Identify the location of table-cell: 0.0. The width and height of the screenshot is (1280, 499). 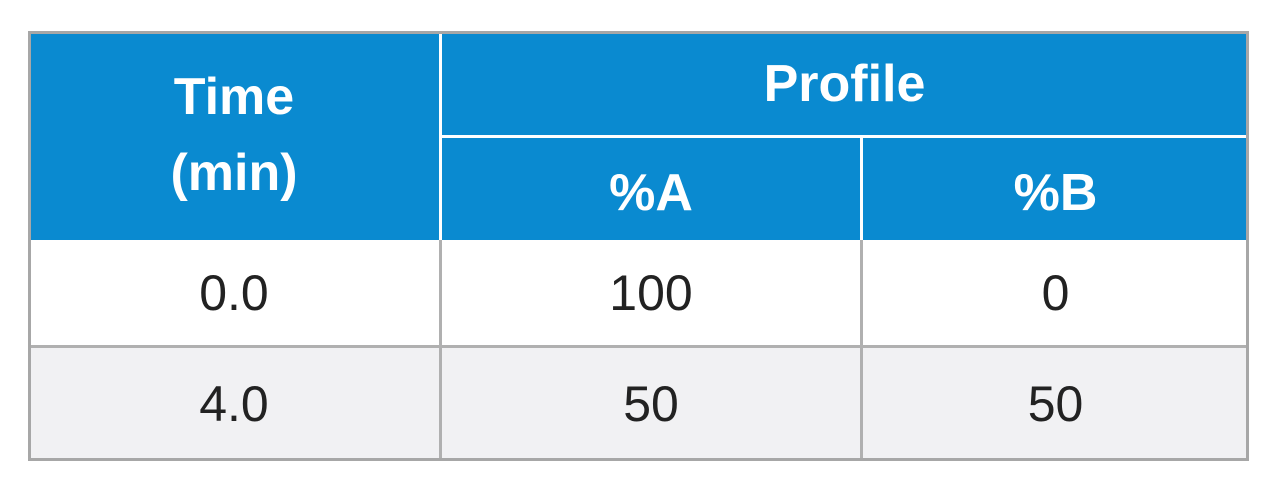
(234, 293).